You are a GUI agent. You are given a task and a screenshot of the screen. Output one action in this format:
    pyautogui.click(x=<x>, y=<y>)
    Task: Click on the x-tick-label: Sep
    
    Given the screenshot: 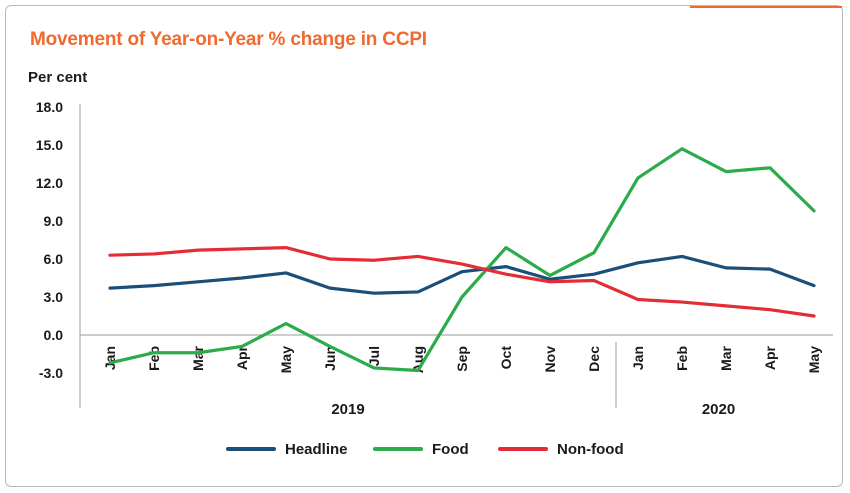 What is the action you would take?
    pyautogui.click(x=462, y=359)
    